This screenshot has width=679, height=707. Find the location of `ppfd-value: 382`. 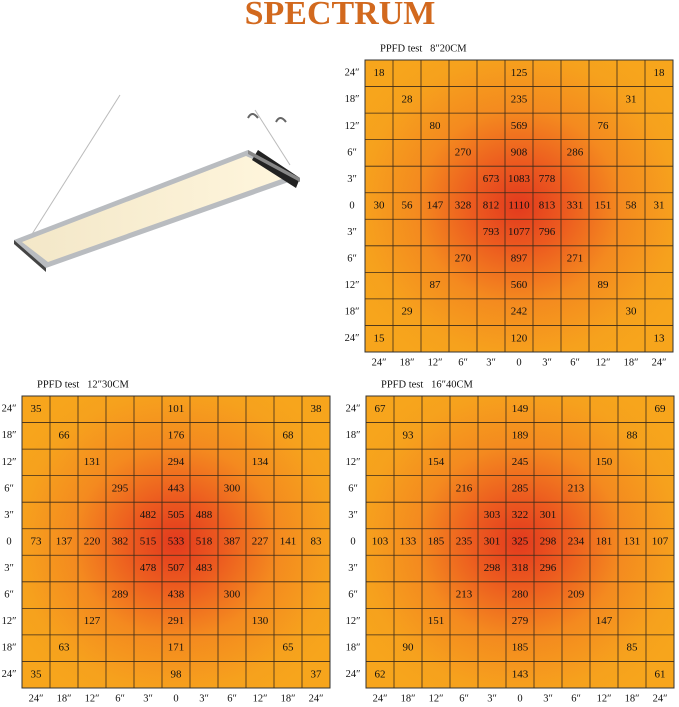

ppfd-value: 382 is located at coordinates (120, 542).